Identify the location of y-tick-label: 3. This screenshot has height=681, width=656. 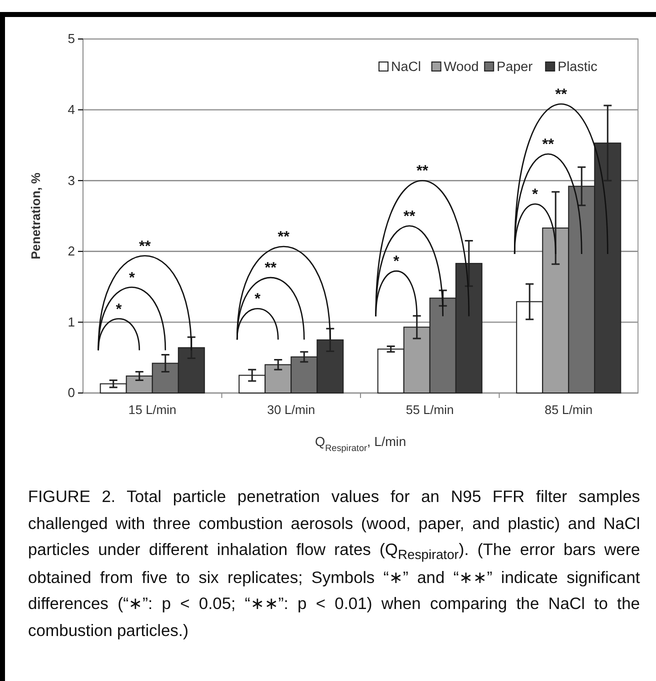
(71, 180).